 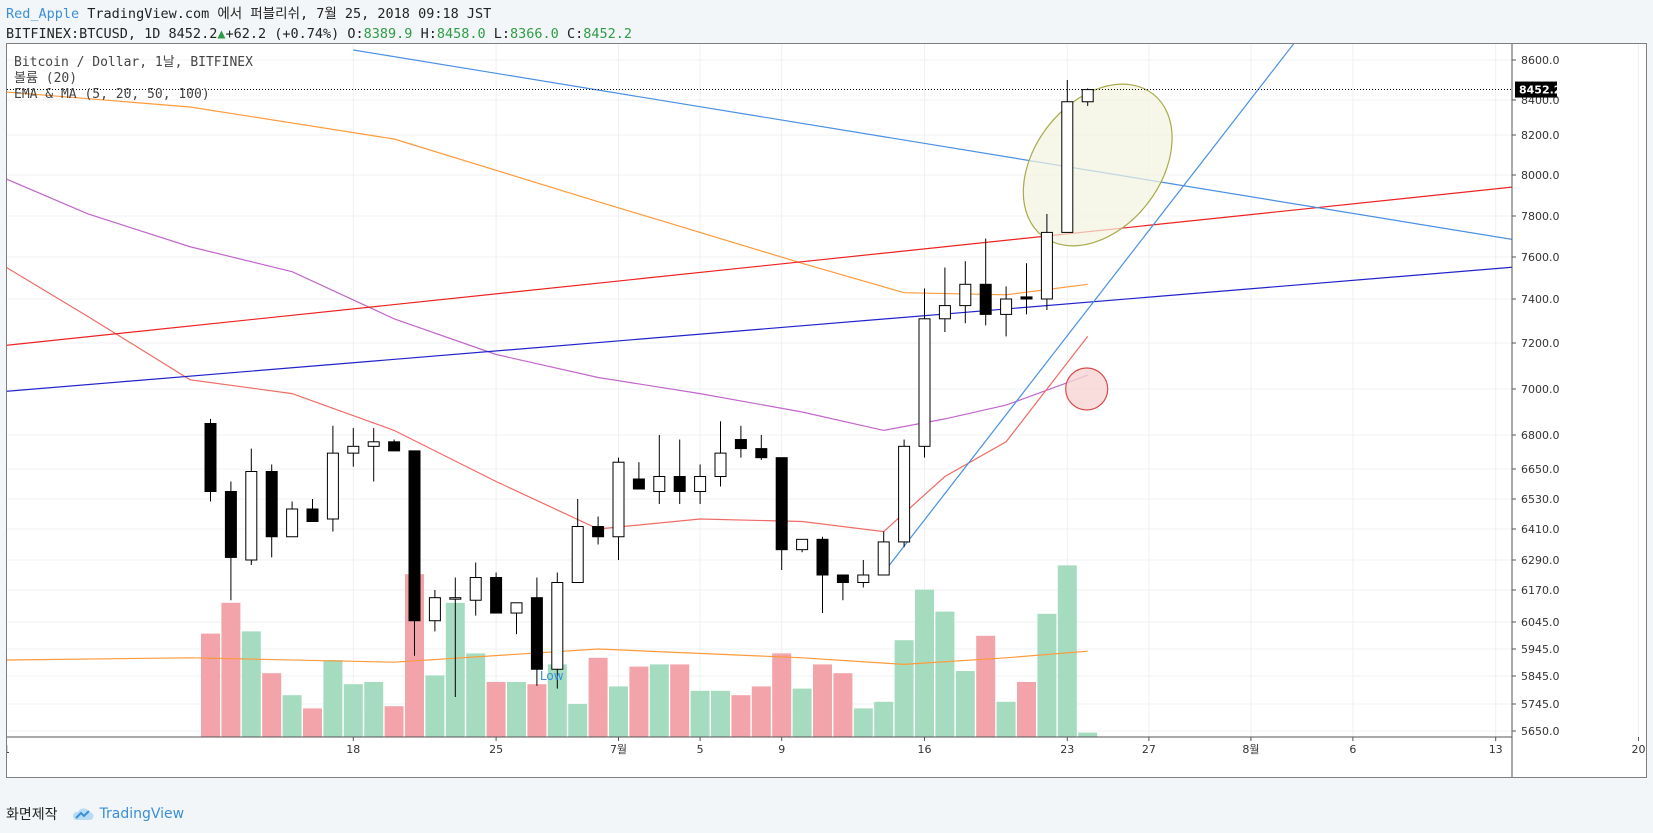 I want to click on low-label: L:, so click(x=502, y=34).